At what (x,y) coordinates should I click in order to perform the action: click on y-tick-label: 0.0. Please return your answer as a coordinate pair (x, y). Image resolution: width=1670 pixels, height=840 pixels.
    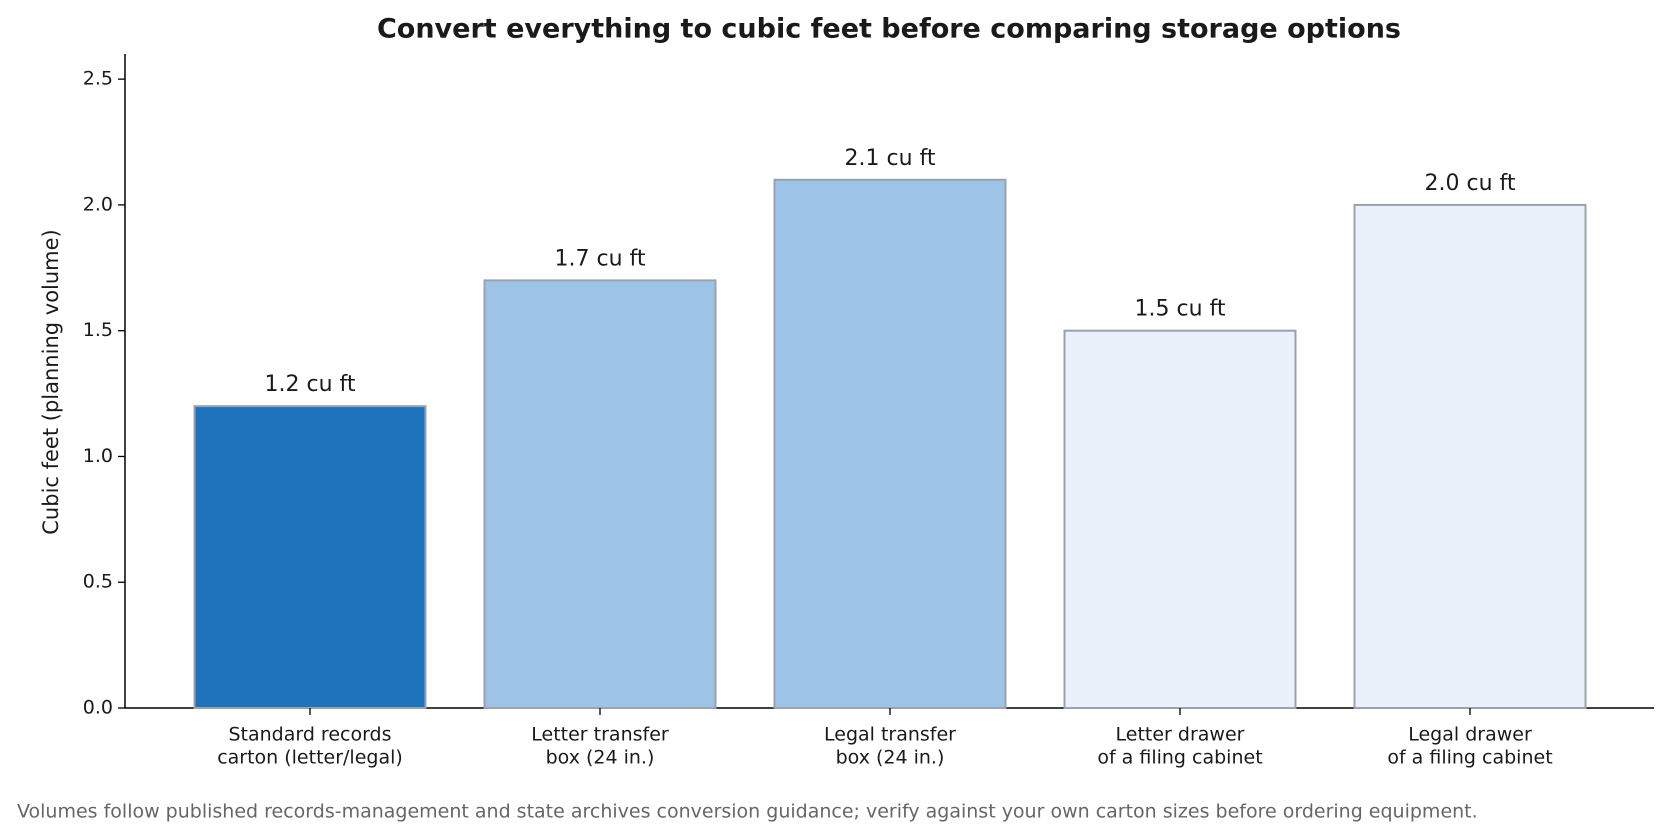
    Looking at the image, I should click on (98, 708).